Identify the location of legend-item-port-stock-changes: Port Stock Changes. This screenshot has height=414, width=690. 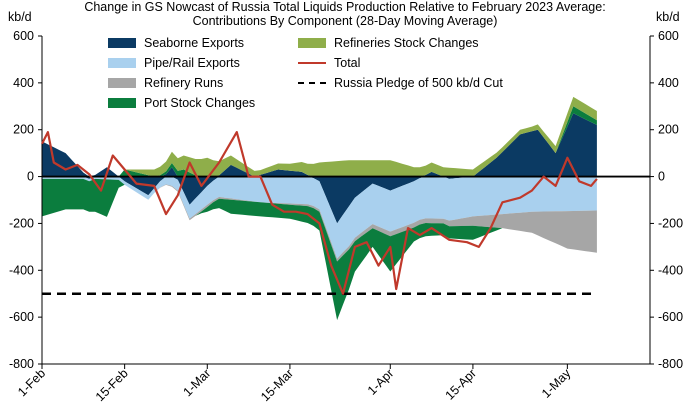
(181, 103).